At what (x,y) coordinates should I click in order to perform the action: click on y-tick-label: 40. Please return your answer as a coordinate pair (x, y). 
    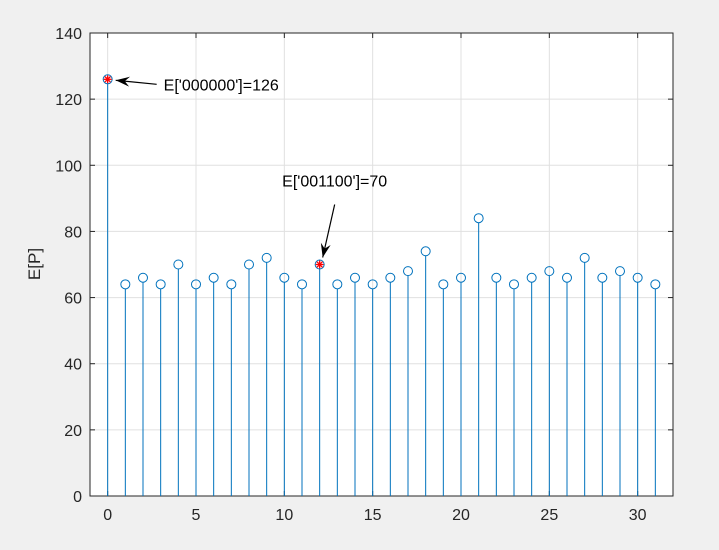
    Looking at the image, I should click on (73, 365).